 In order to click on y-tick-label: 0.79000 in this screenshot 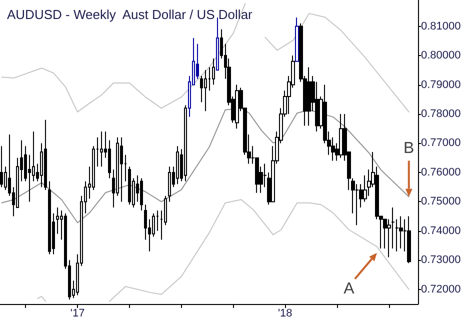, I will do `click(441, 84)`.